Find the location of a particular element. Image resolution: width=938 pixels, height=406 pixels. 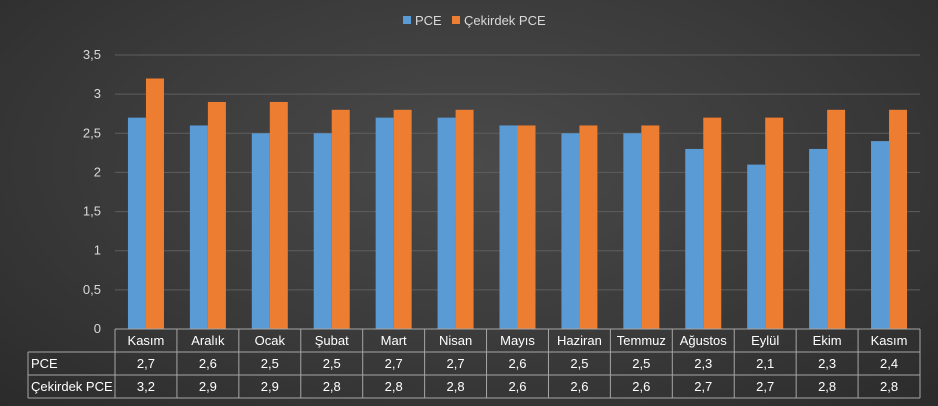

x-tick-label: Ağustos is located at coordinates (703, 340).